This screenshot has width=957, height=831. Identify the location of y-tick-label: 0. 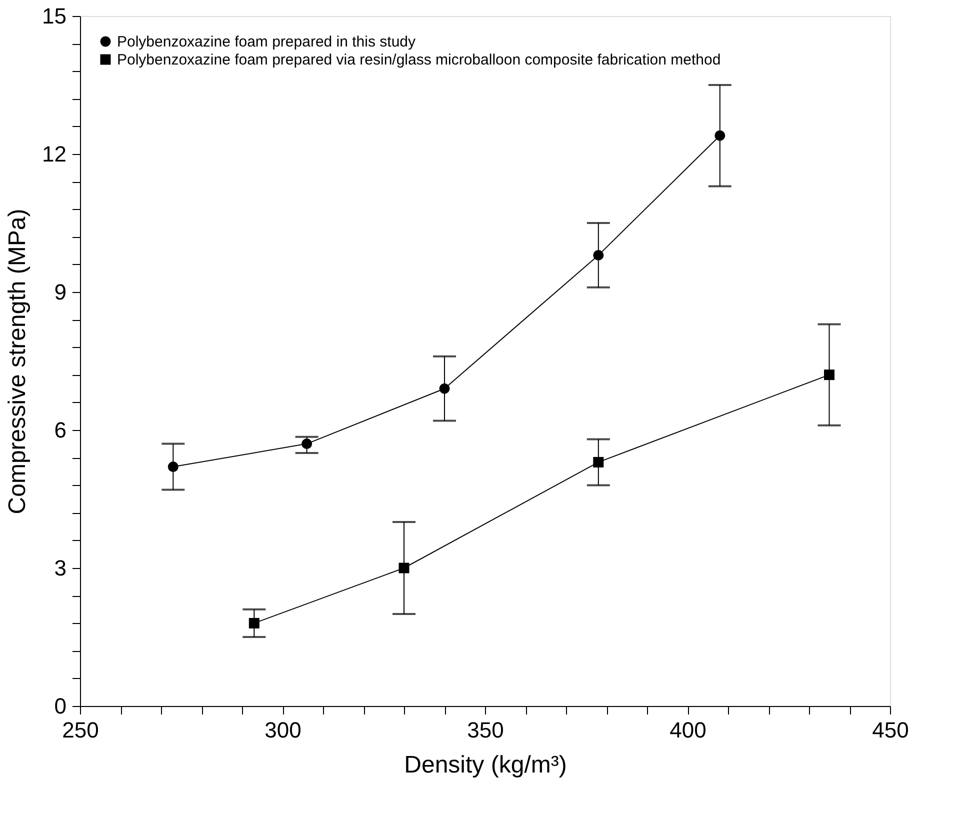
(60, 706).